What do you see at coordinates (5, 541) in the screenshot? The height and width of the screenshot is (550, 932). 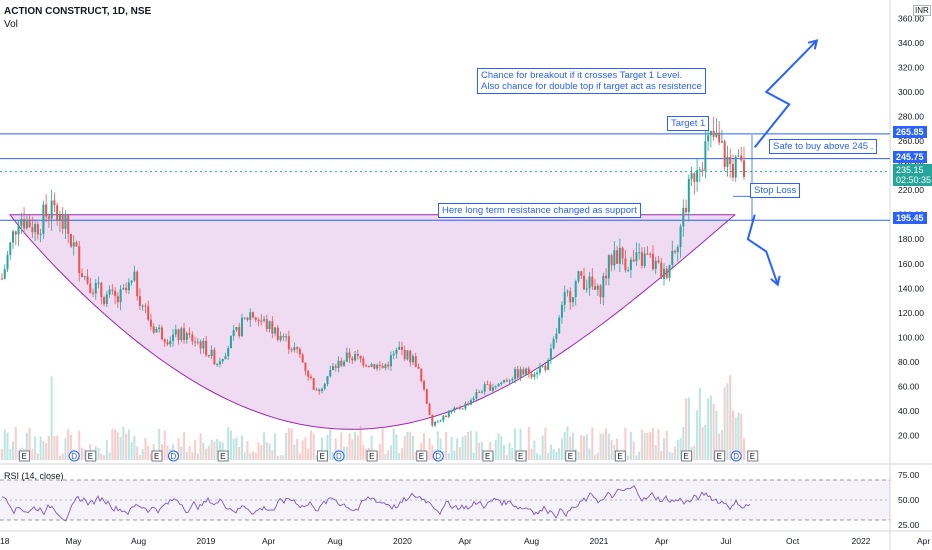 I see `time-tick-label: 18` at bounding box center [5, 541].